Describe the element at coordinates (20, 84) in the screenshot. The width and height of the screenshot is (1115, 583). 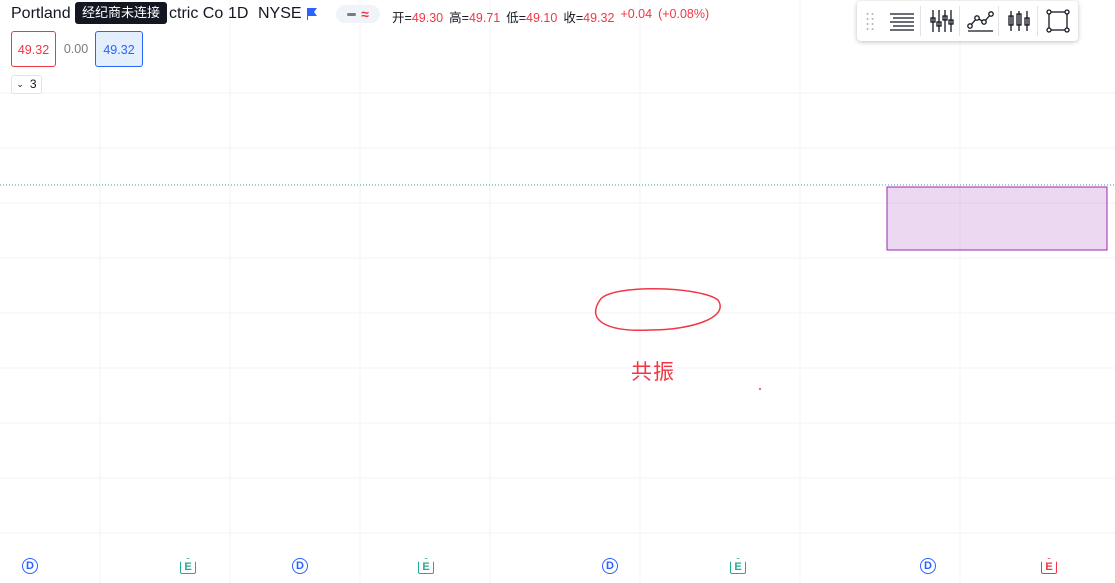
I see `chevron-down-icon: ⌄` at that location.